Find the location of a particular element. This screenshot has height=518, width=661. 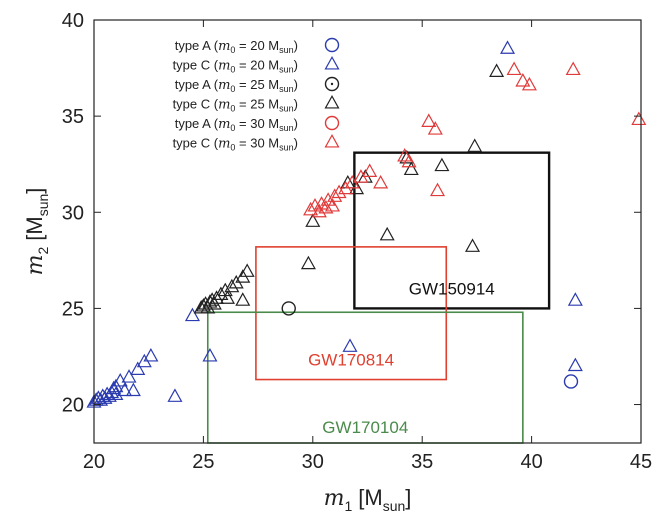

y-tick-label: 25 is located at coordinates (73, 309).